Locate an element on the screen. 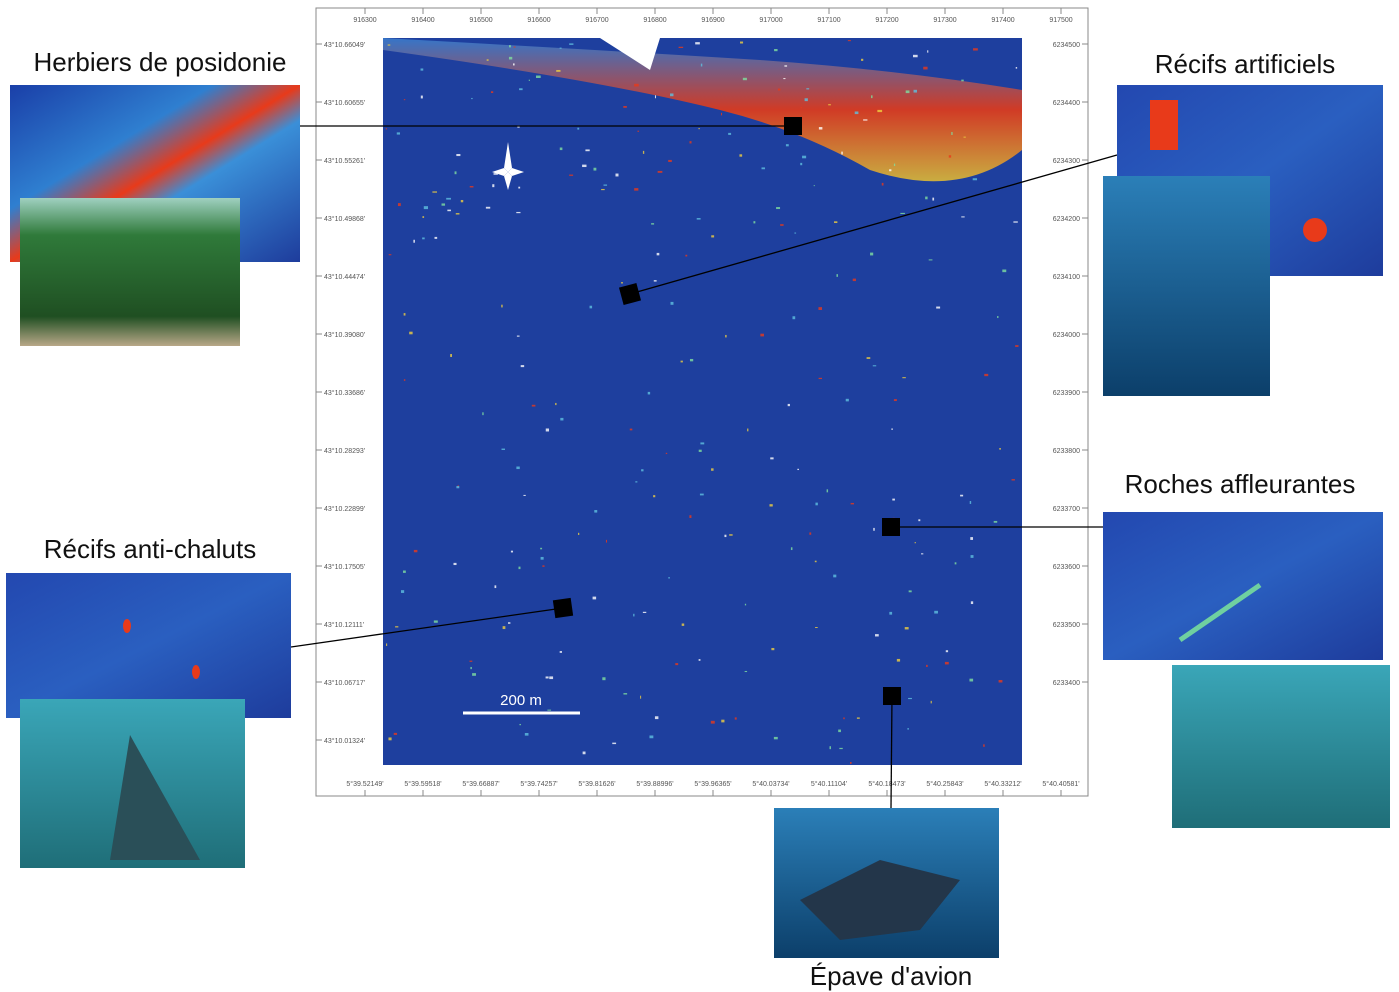 The image size is (1399, 992). photo is located at coordinates (1281, 746).